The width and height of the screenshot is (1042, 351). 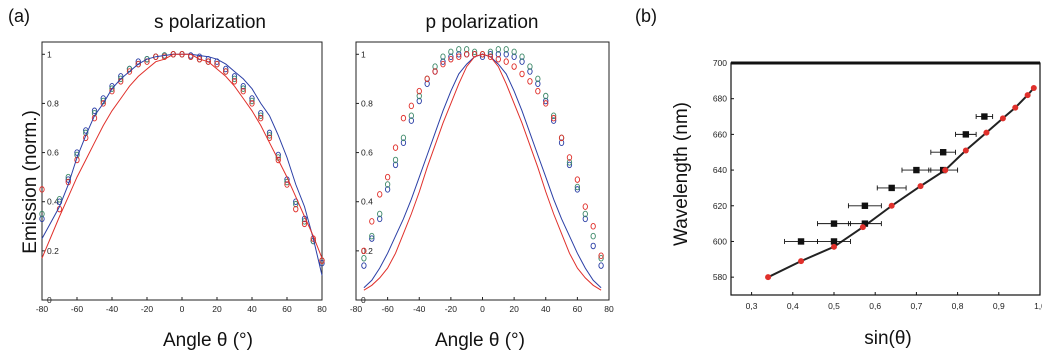 I want to click on p-xtick-label: 0, so click(x=482, y=309).